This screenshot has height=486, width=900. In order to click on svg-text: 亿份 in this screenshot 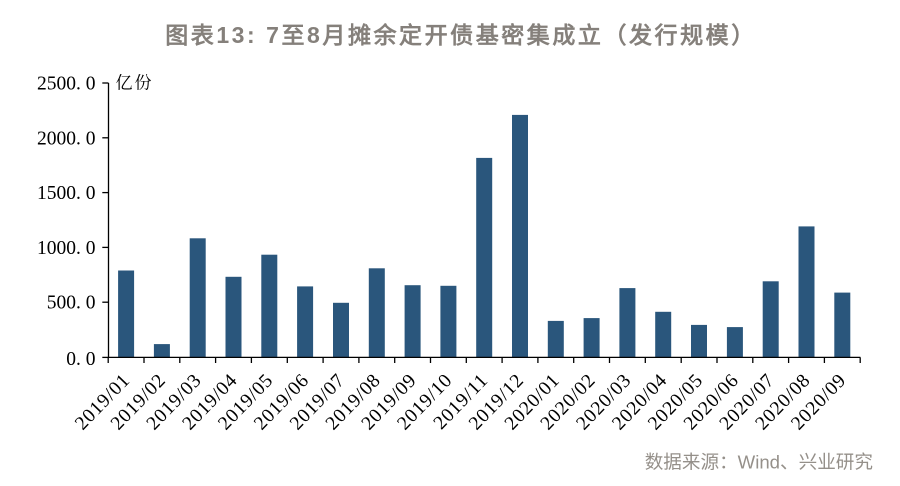, I will do `click(135, 83)`.